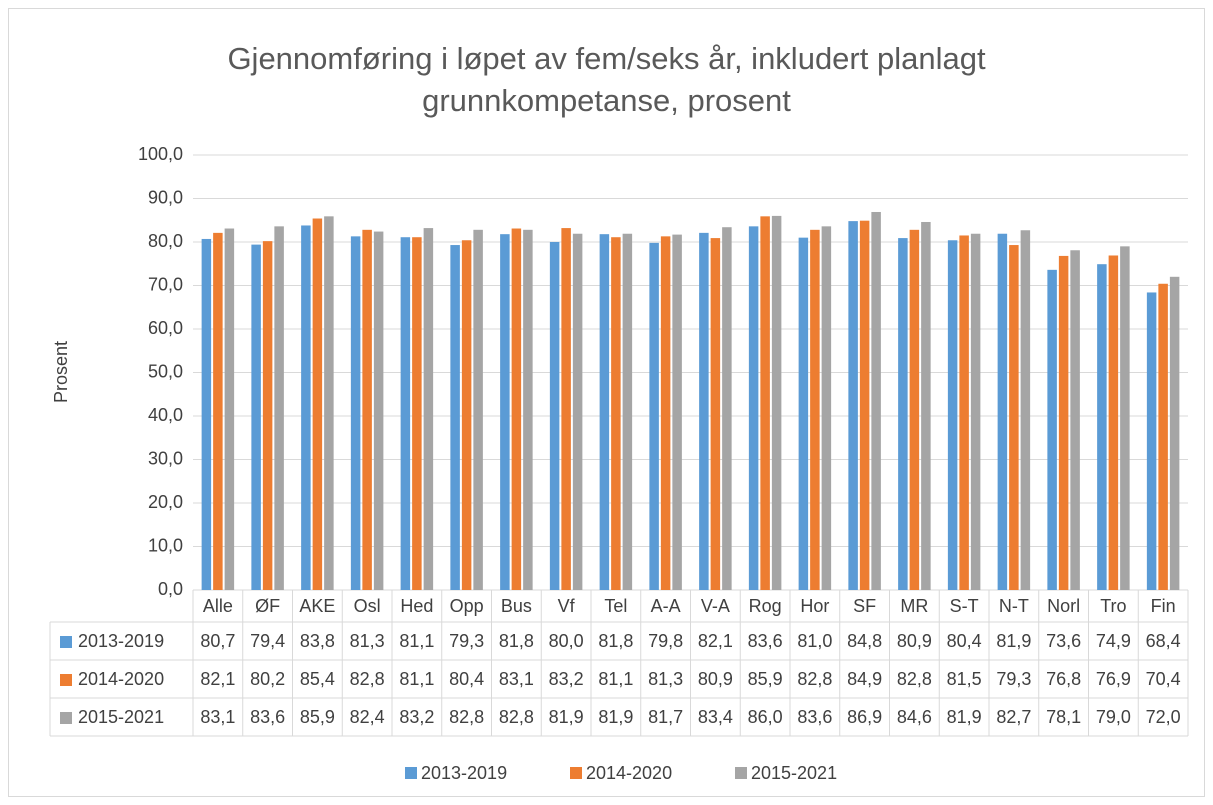 This screenshot has height=805, width=1213. Describe the element at coordinates (416, 679) in the screenshot. I see `table-value: 81,1` at that location.